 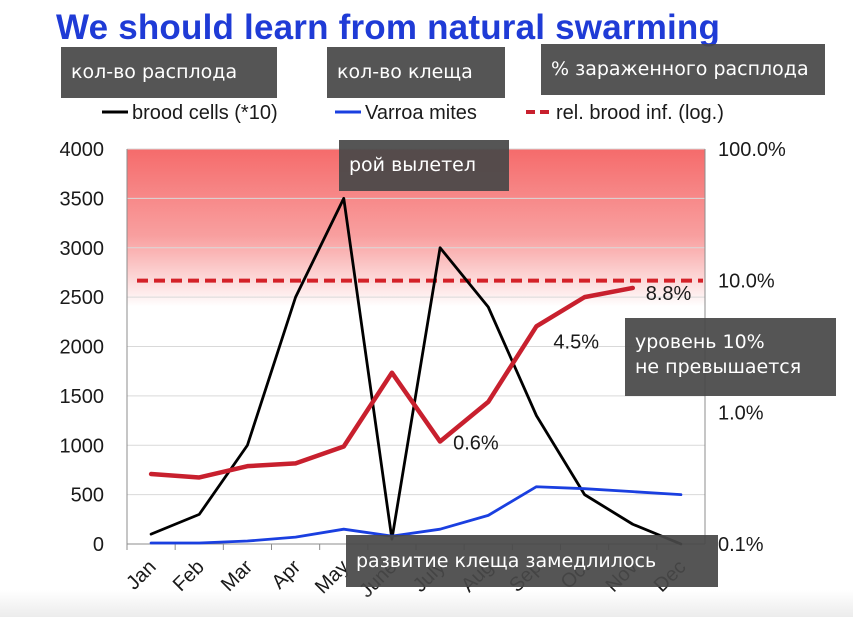 What do you see at coordinates (669, 294) in the screenshot?
I see `data-label: 8.8%` at bounding box center [669, 294].